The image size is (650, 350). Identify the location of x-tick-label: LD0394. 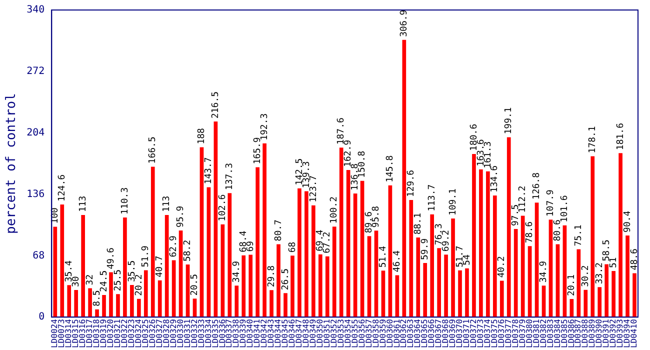
(627, 333).